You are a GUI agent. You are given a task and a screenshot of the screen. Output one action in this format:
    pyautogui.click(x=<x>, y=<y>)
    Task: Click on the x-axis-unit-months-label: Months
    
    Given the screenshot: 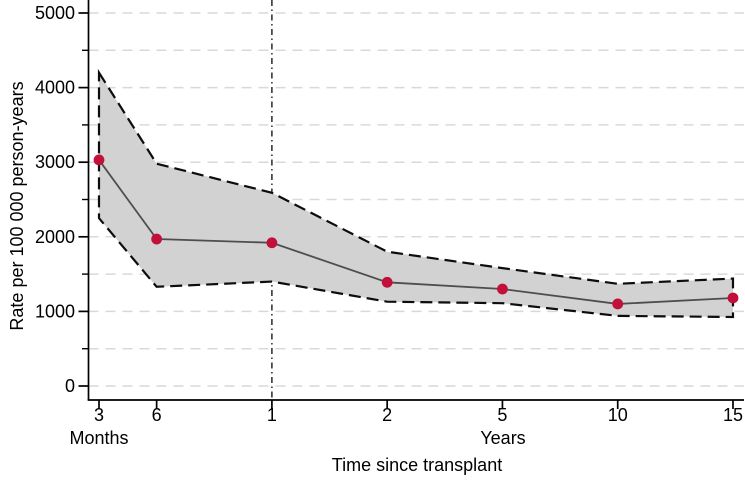 What is the action you would take?
    pyautogui.click(x=99, y=438)
    